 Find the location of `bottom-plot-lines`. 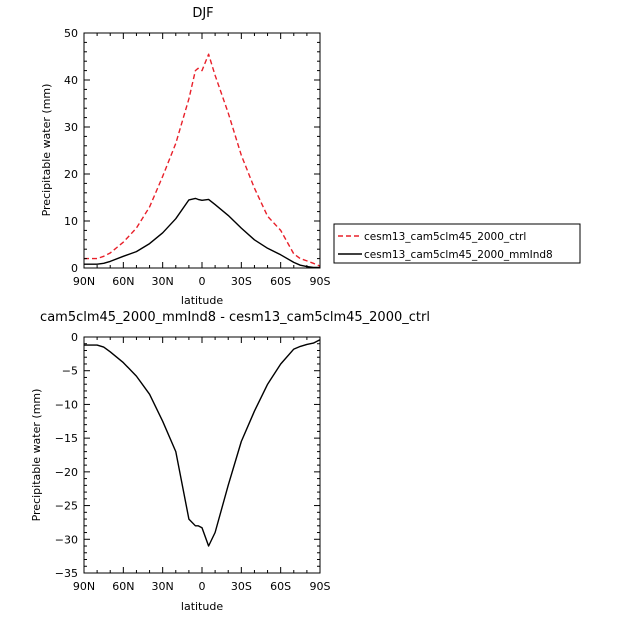

bottom-plot-lines is located at coordinates (202, 443).